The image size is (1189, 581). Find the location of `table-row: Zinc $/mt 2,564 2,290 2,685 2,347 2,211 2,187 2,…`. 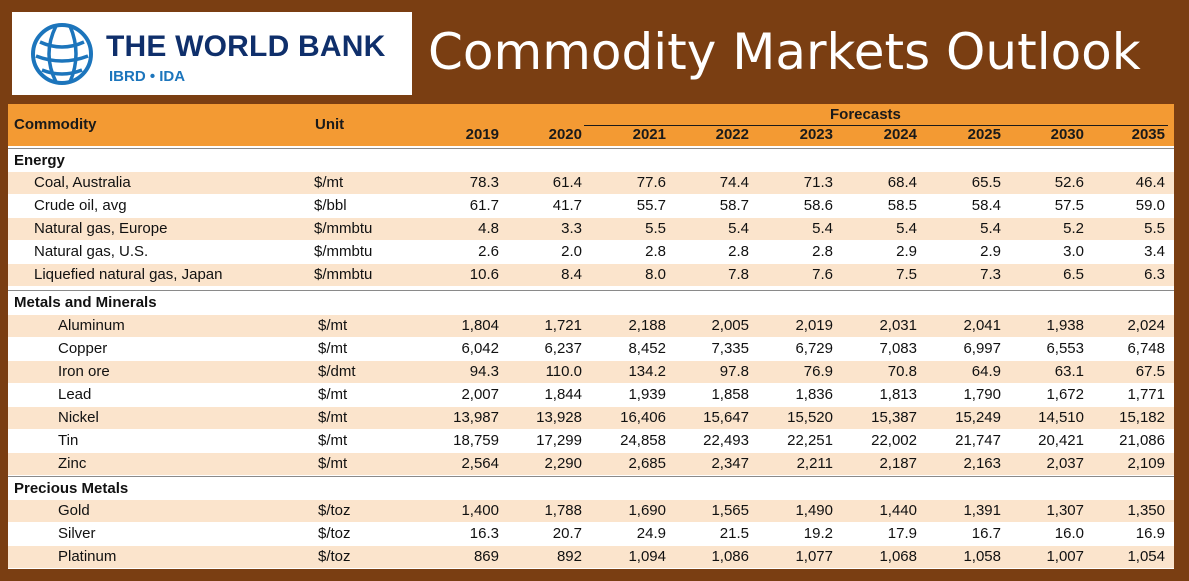

table-row: Zinc $/mt 2,564 2,290 2,685 2,347 2,211 2,187 2,… is located at coordinates (591, 464).